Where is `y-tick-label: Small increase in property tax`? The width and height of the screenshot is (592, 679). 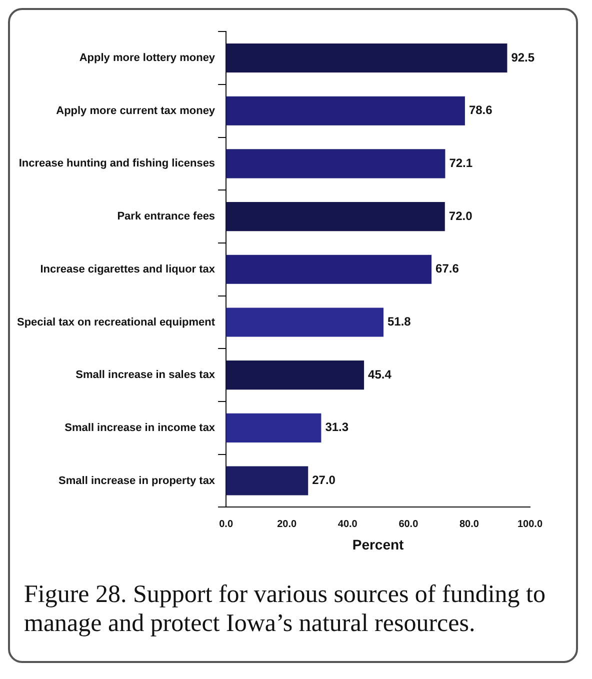
y-tick-label: Small increase in property tax is located at coordinates (137, 480).